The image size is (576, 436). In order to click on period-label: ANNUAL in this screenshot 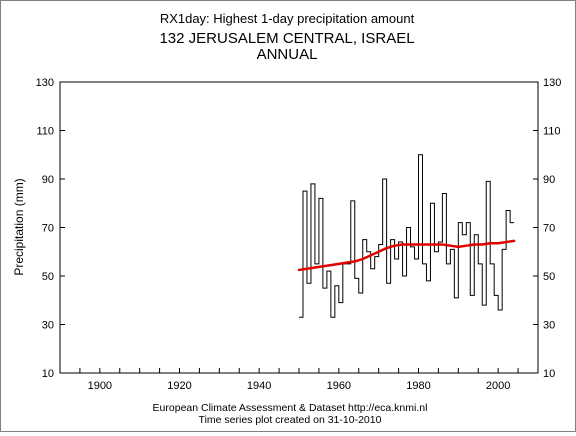, I will do `click(287, 54)`.